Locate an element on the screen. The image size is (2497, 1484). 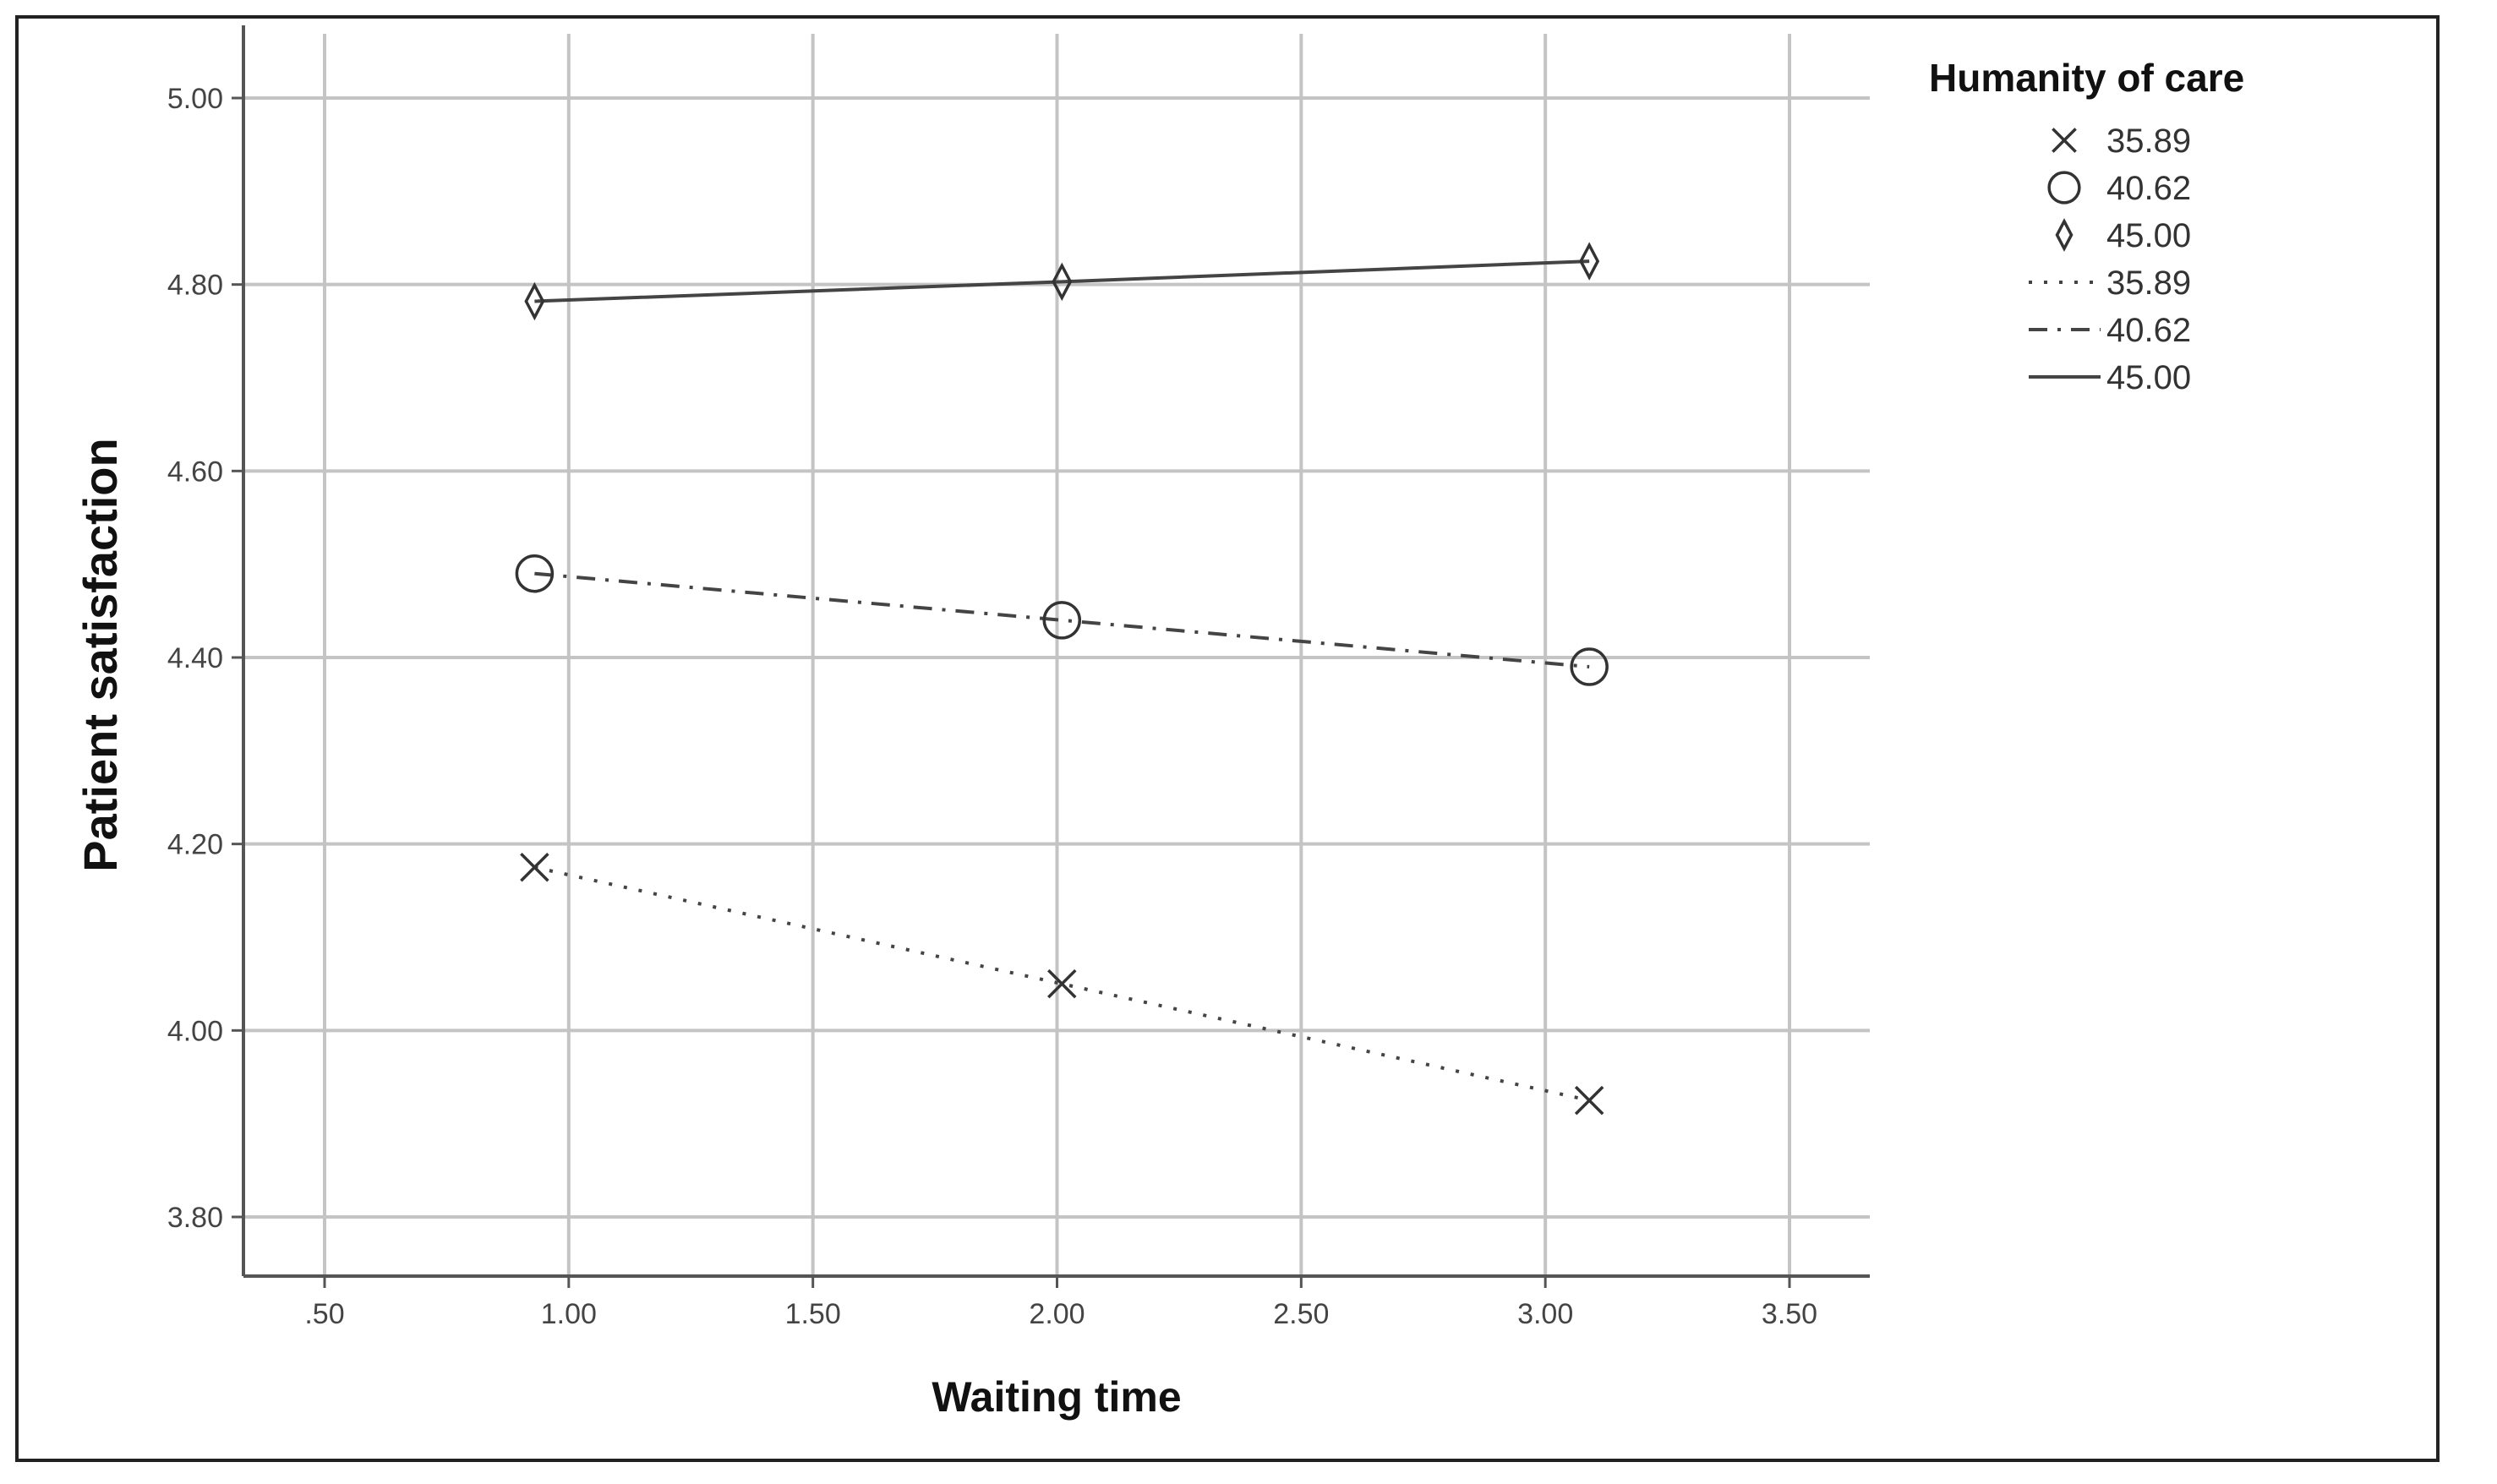
x-tick-label: 3.50 is located at coordinates (1790, 1314).